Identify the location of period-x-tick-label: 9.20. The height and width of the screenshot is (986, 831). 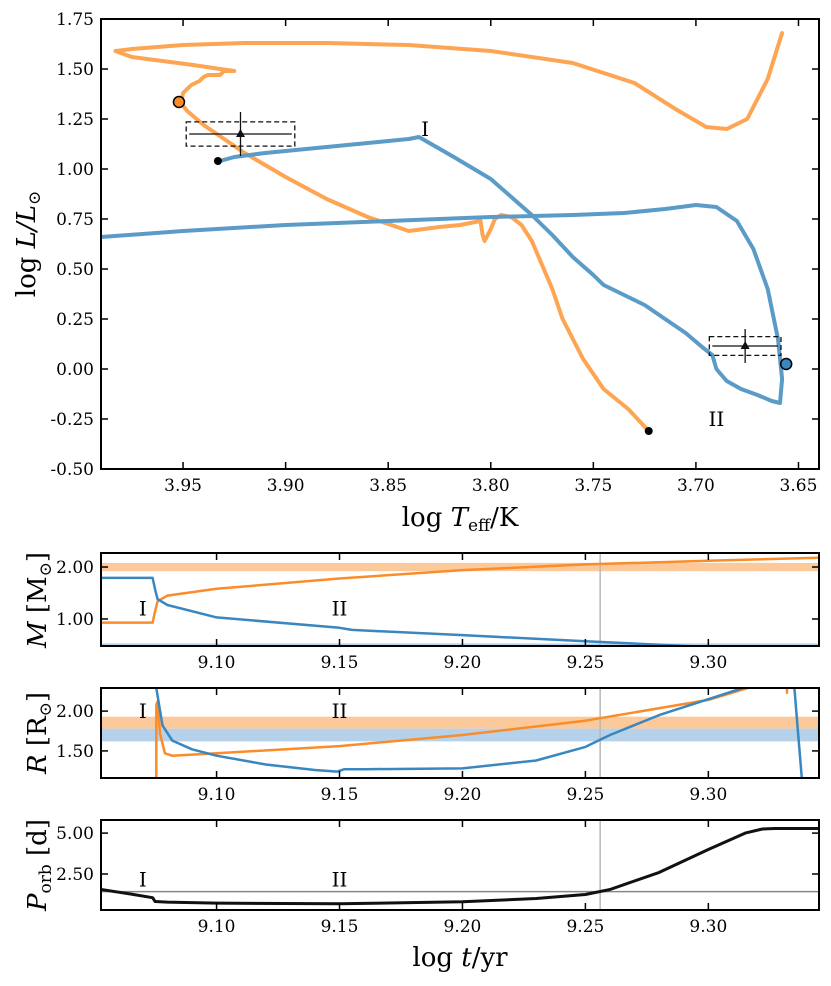
(463, 927).